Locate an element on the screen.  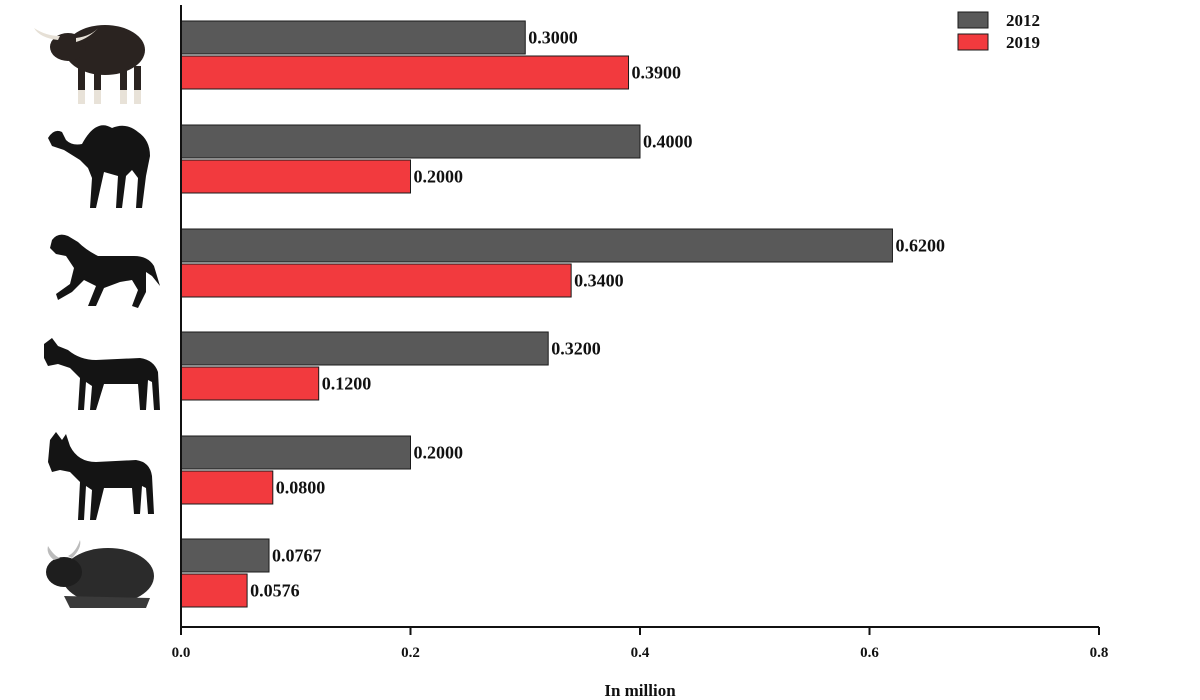
donkey-icon is located at coordinates (102, 374).